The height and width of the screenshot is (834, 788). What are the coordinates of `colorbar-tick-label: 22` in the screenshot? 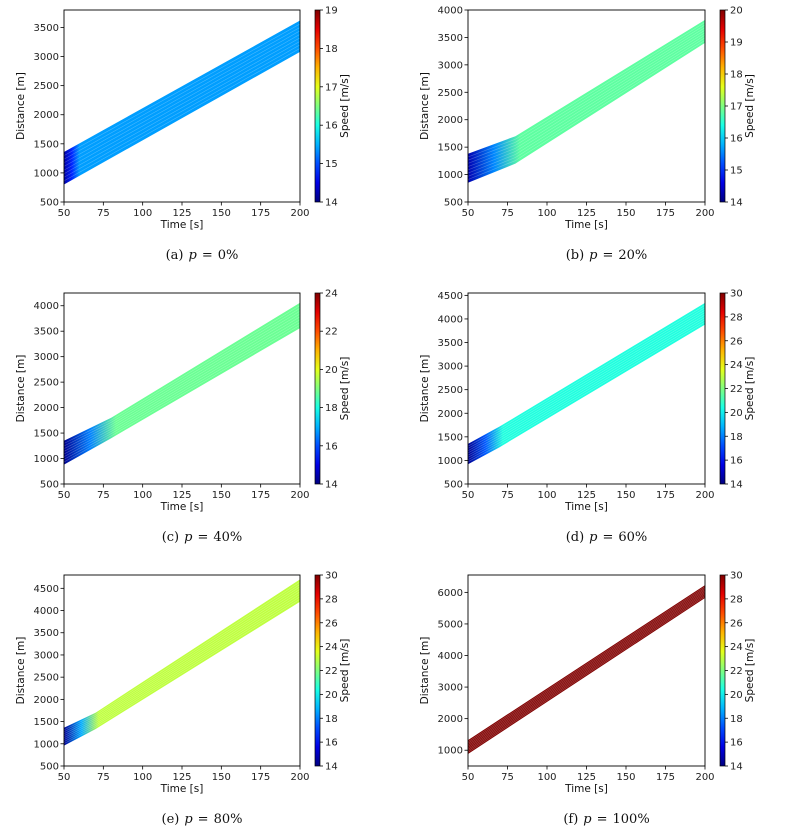 It's located at (331, 332).